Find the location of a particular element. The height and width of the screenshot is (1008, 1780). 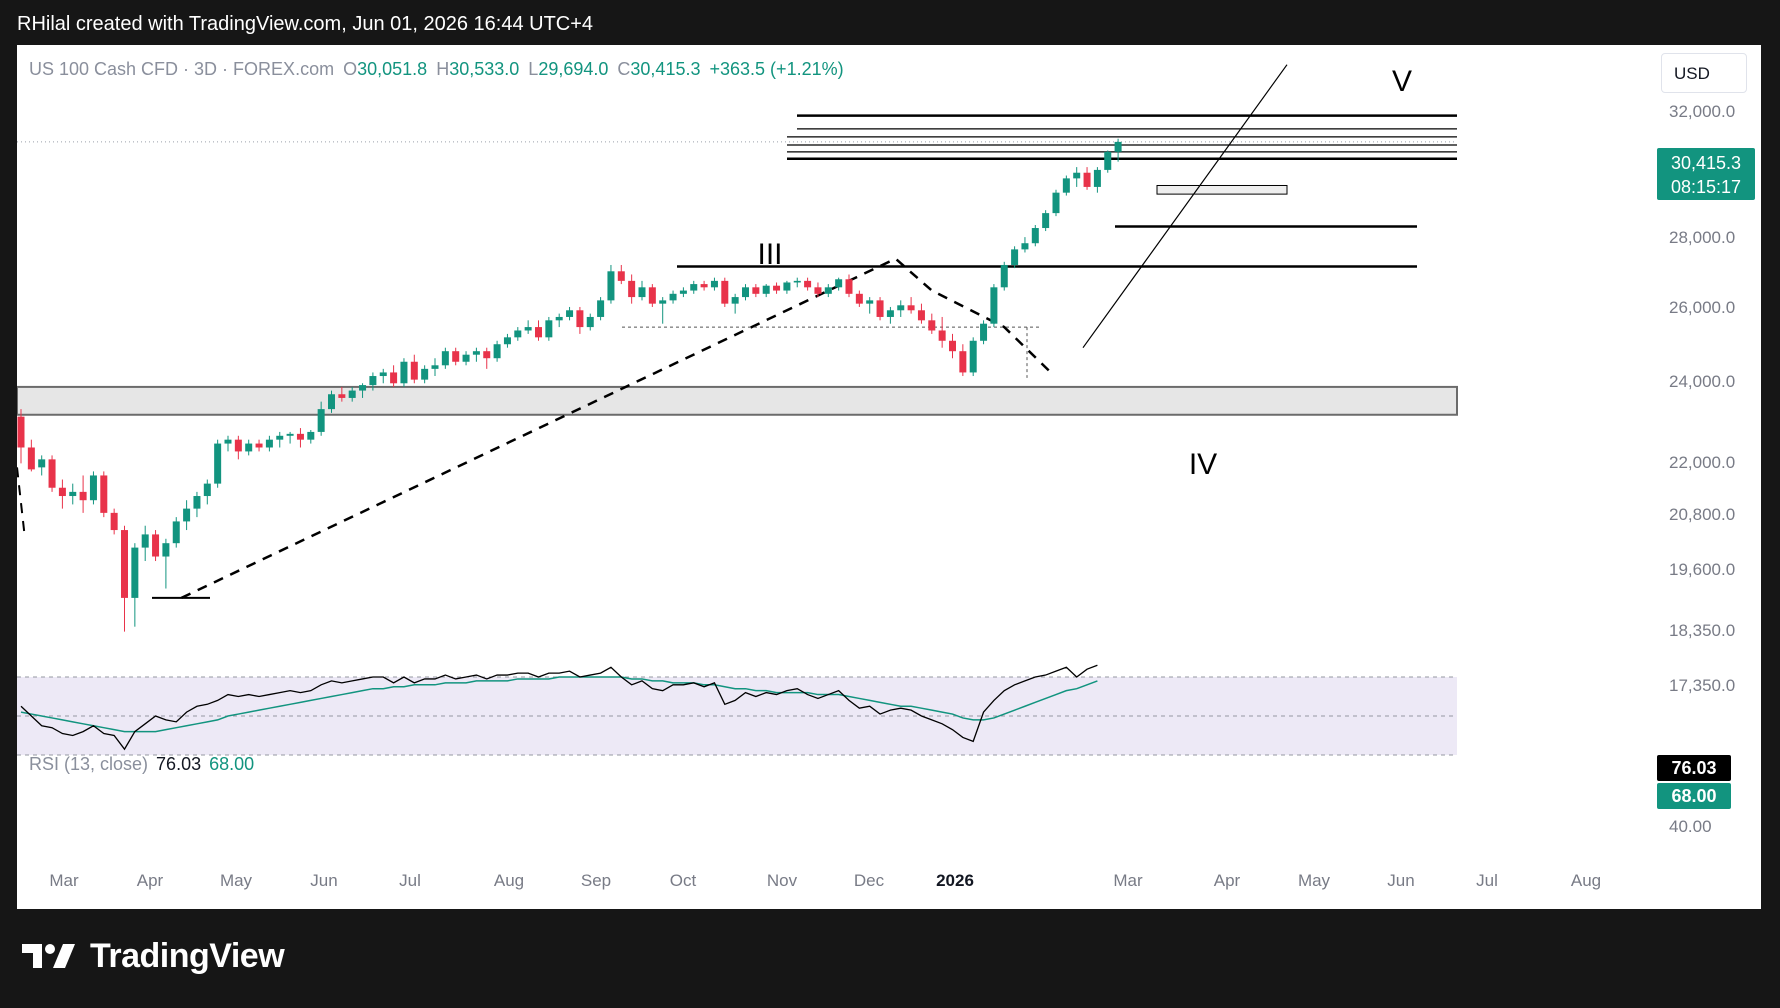

wave-label-v: V is located at coordinates (1402, 81).